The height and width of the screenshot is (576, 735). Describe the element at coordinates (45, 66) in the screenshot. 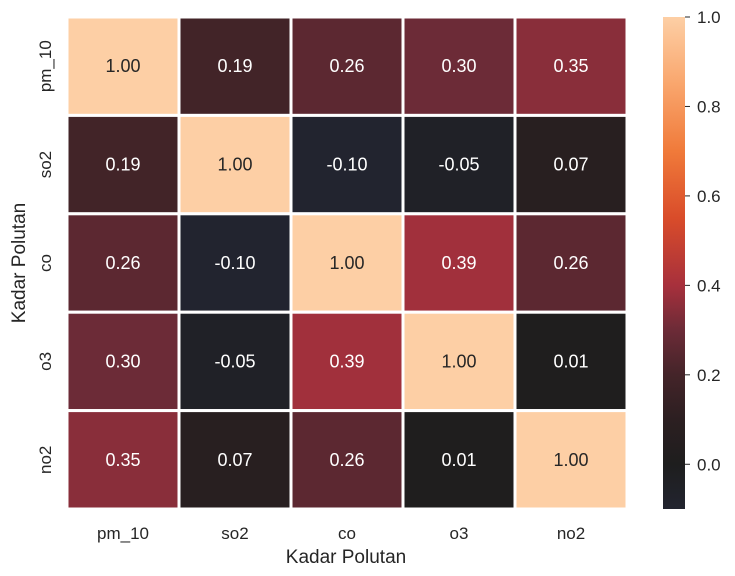

I see `y-tick-label: pm_10` at that location.